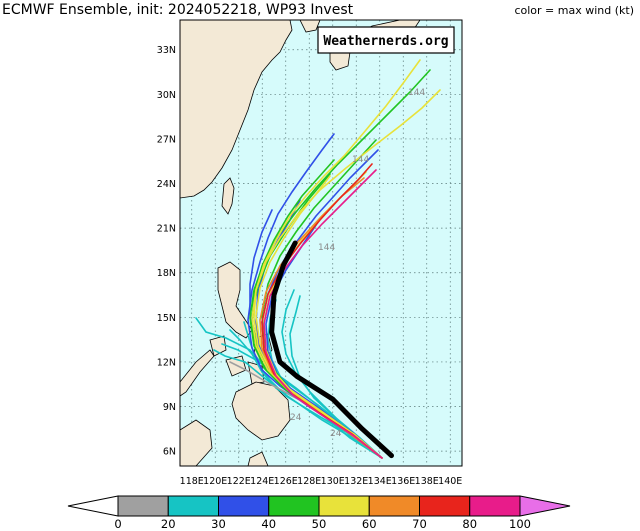 This screenshot has height=531, width=640. Describe the element at coordinates (331, 349) in the screenshot. I see `ensemble-mean-track` at that location.